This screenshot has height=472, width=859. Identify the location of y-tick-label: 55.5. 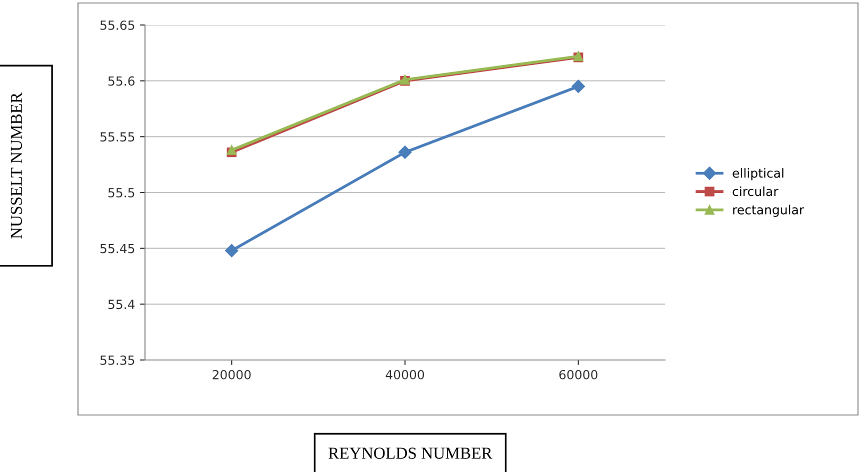
(121, 193).